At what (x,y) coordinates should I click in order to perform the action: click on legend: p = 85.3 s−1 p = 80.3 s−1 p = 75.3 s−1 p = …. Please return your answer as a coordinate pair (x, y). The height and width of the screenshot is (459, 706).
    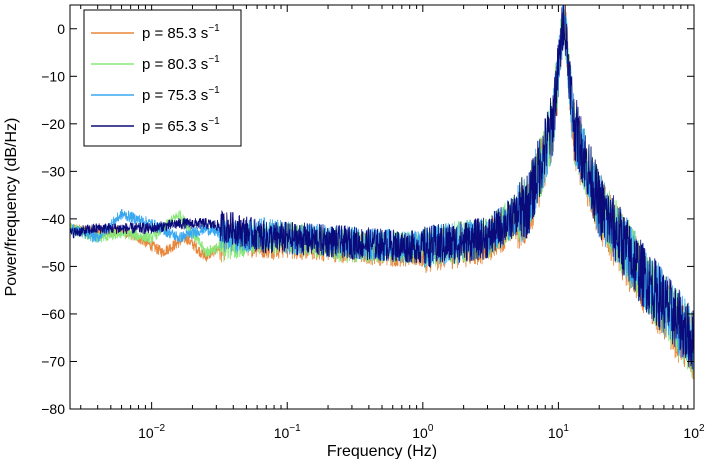
    Looking at the image, I should click on (162, 78).